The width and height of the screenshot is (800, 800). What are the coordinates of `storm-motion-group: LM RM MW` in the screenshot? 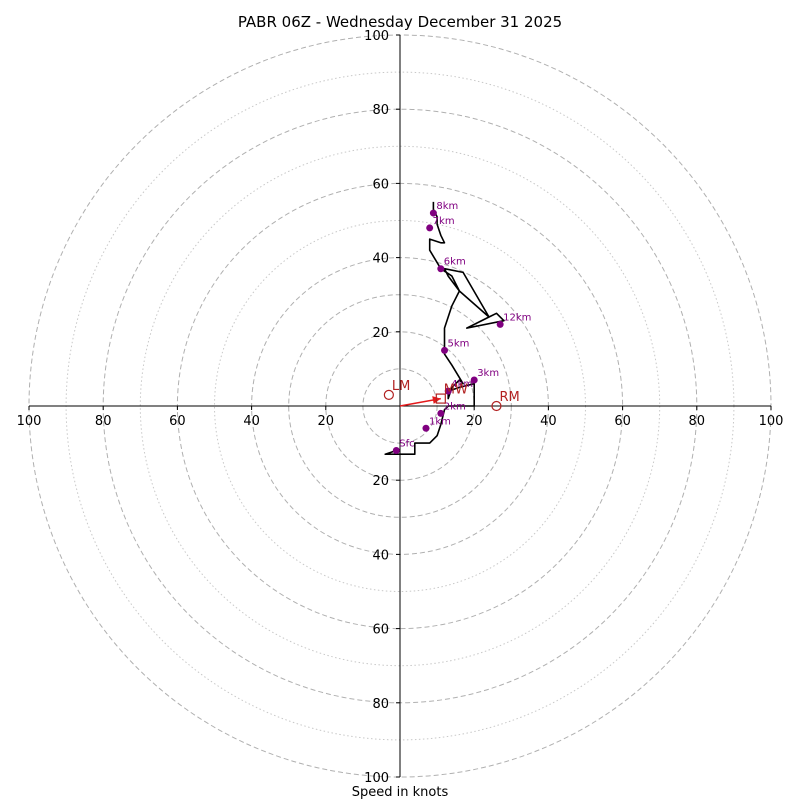 It's located at (451, 395).